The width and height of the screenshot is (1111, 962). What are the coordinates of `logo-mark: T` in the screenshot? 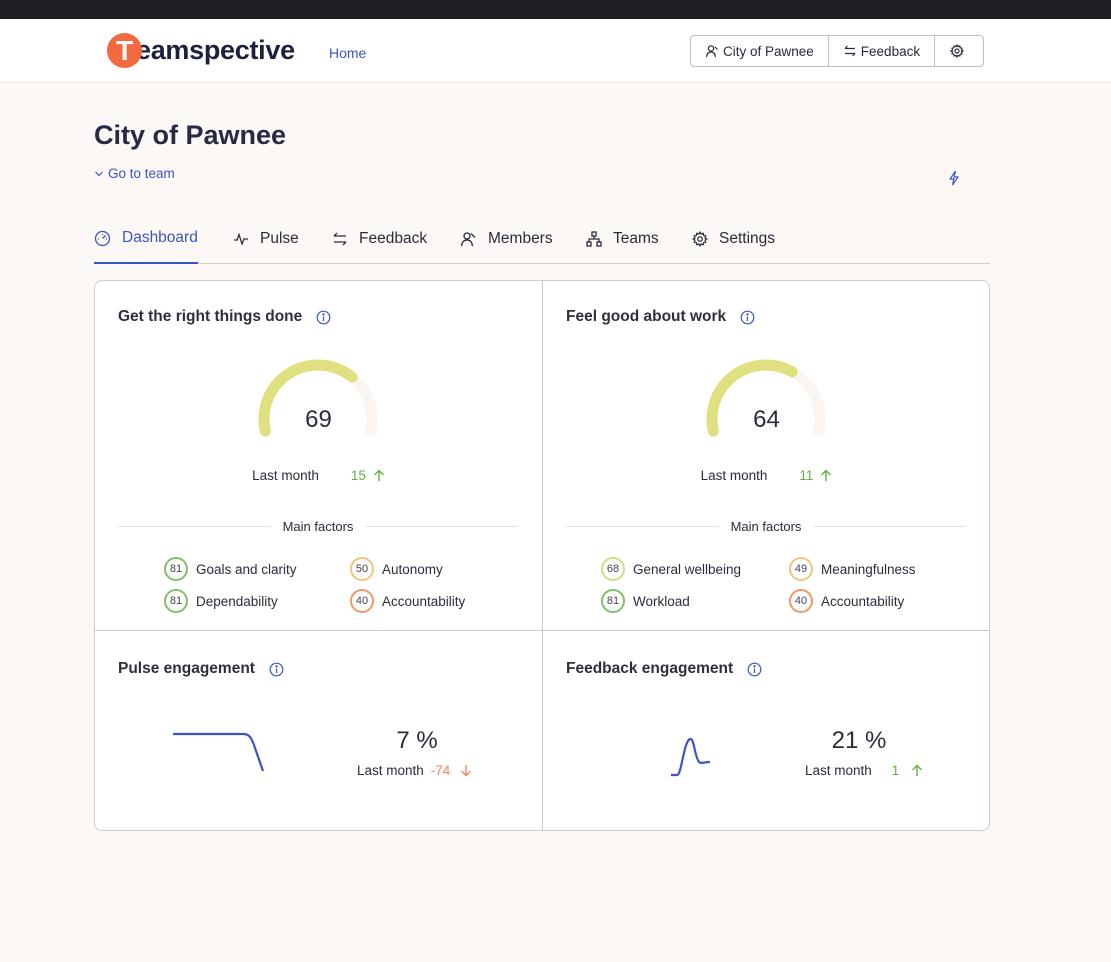 It's located at (124, 50).